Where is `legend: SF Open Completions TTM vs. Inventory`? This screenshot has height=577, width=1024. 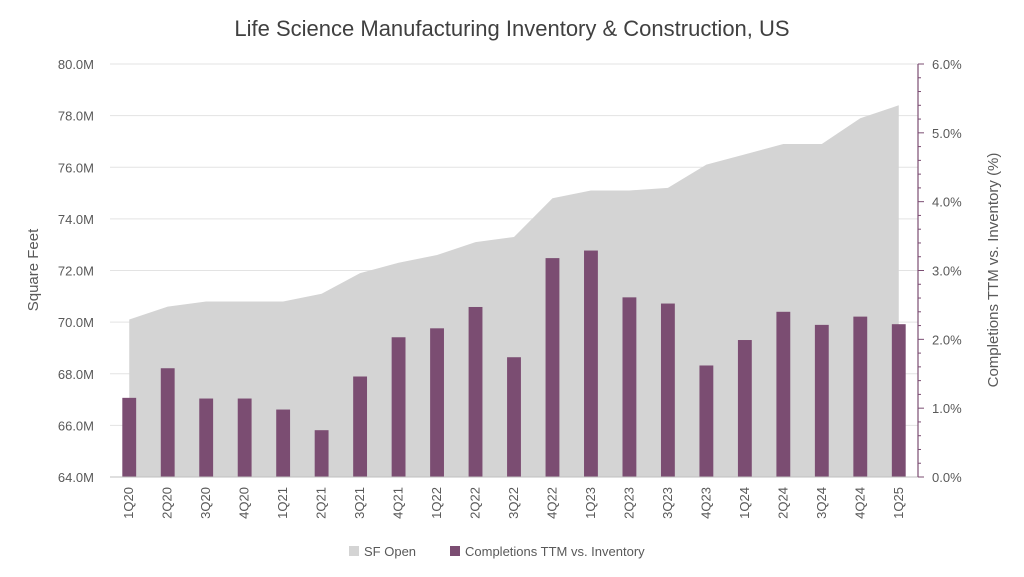
legend: SF Open Completions TTM vs. Inventory is located at coordinates (497, 551).